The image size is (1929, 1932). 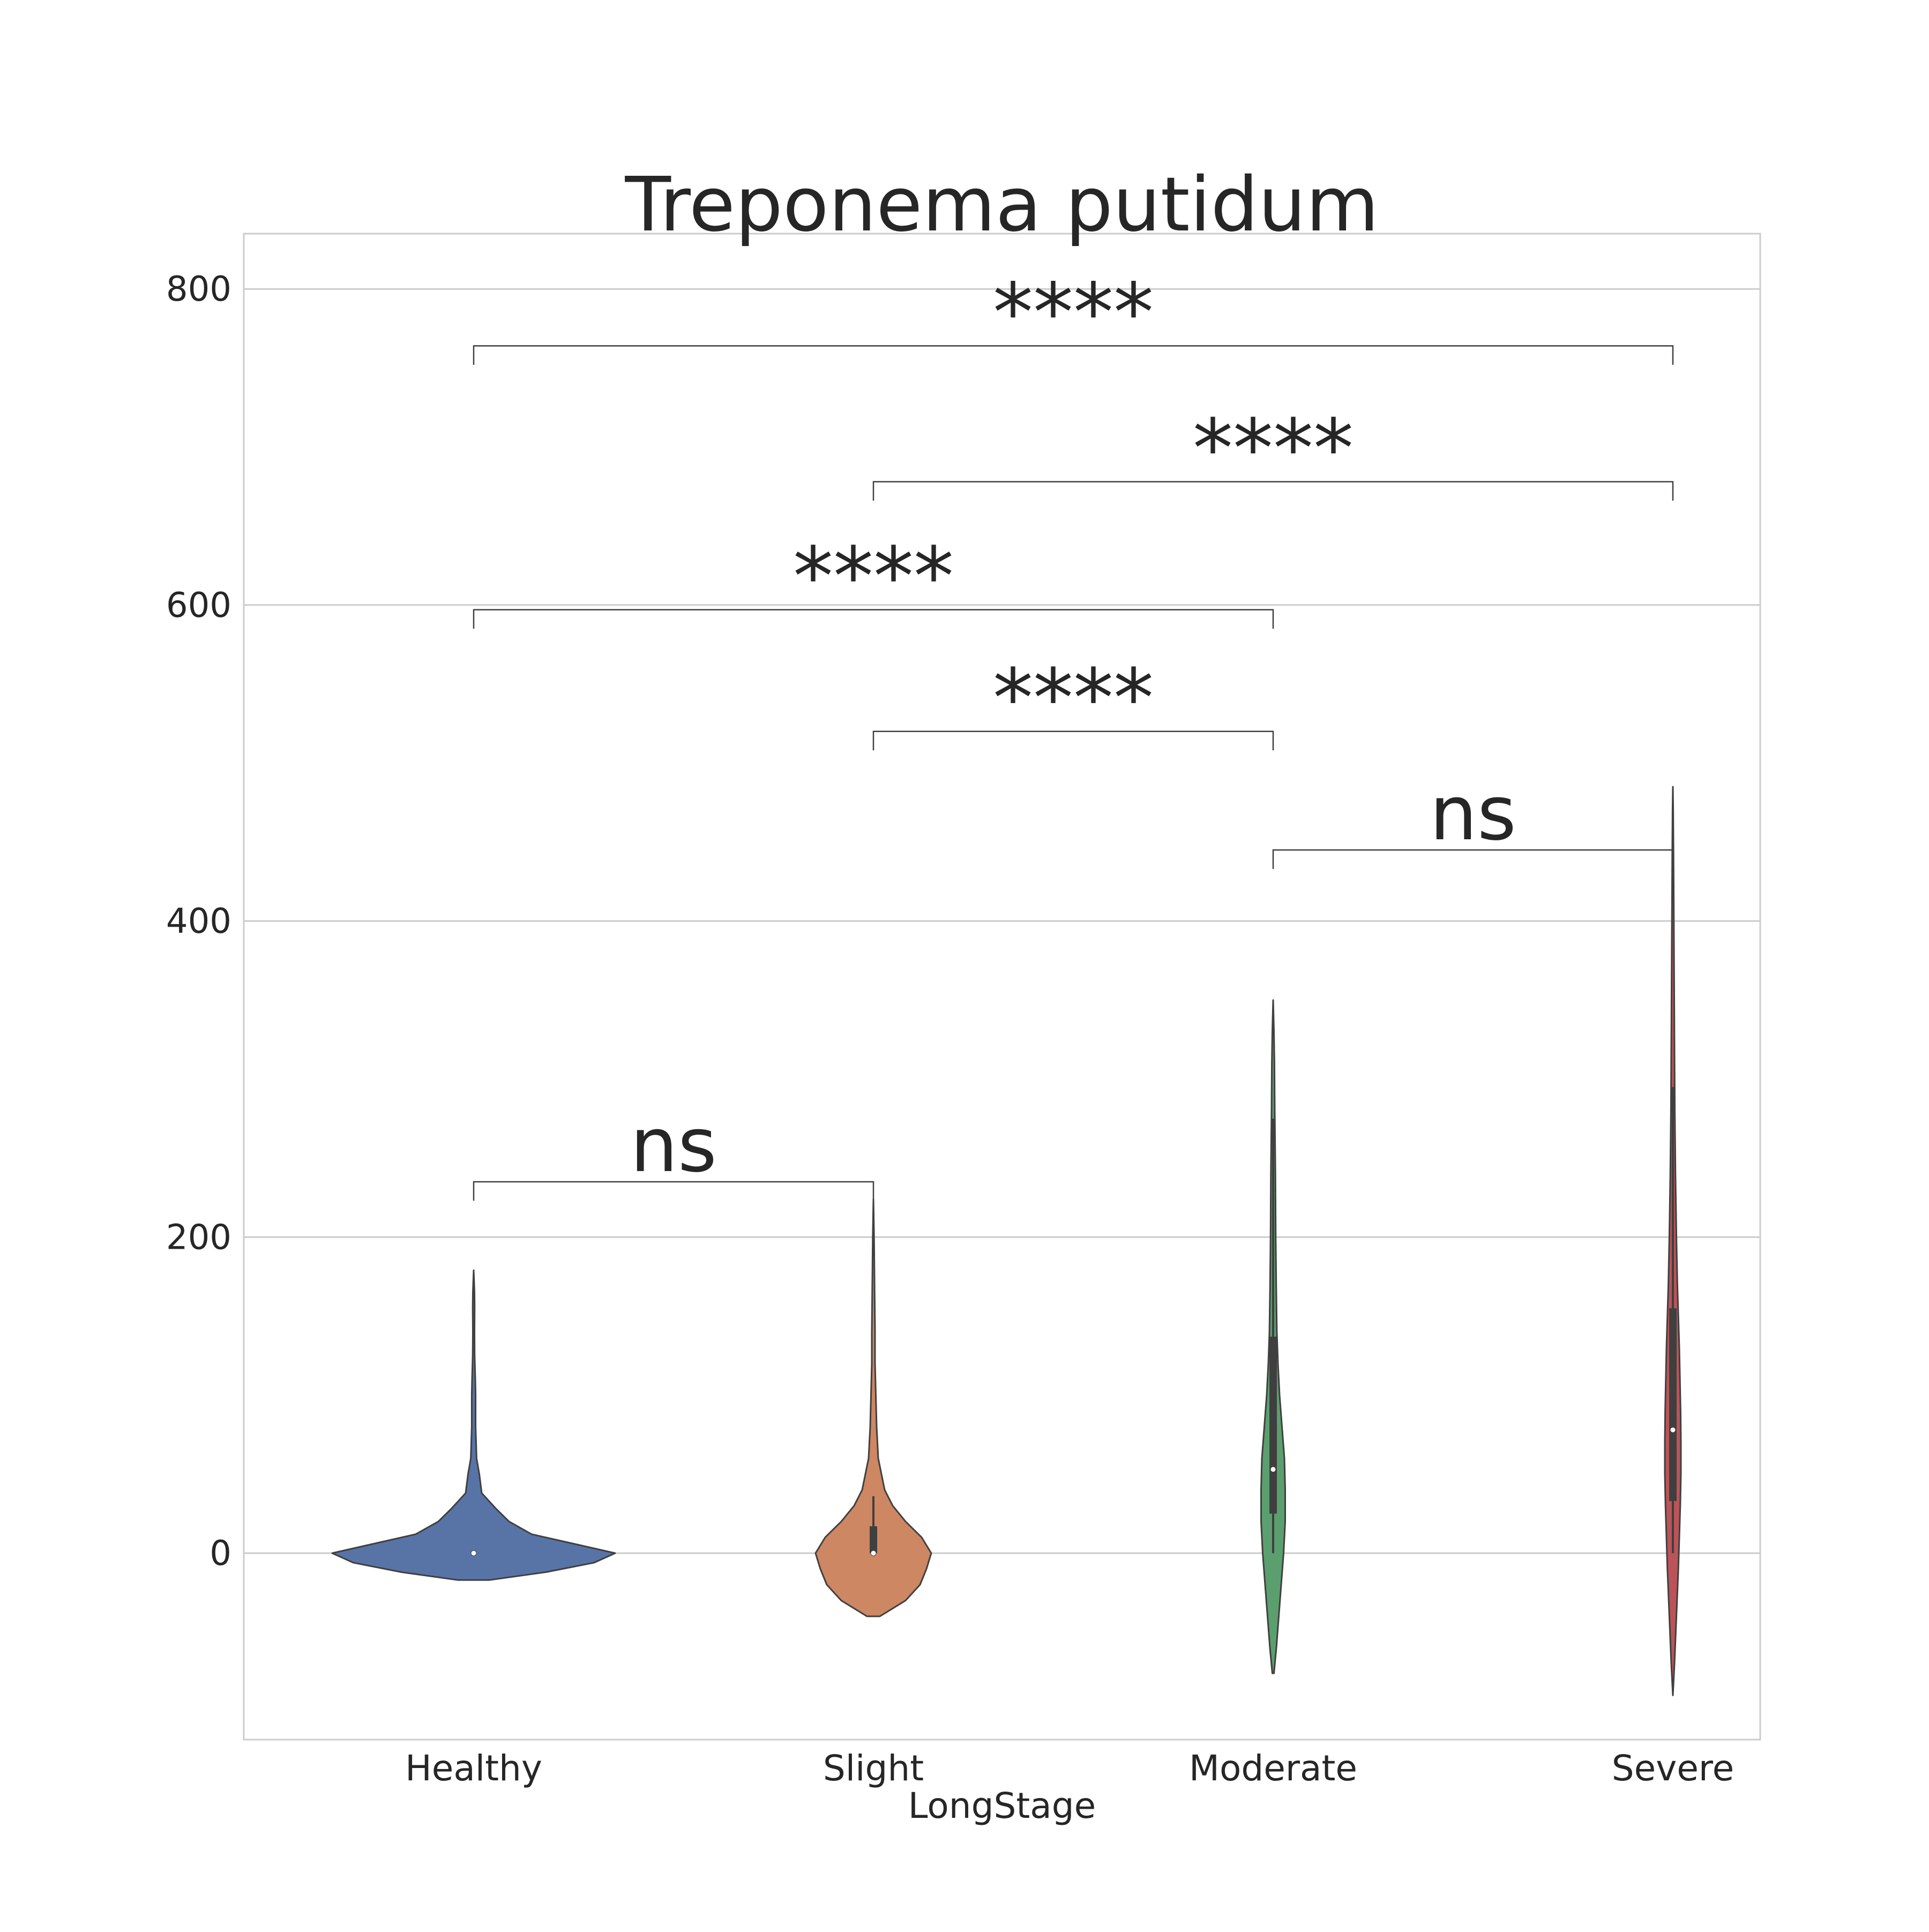 What do you see at coordinates (1673, 1768) in the screenshot?
I see `x-tick-label-severe: Severe` at bounding box center [1673, 1768].